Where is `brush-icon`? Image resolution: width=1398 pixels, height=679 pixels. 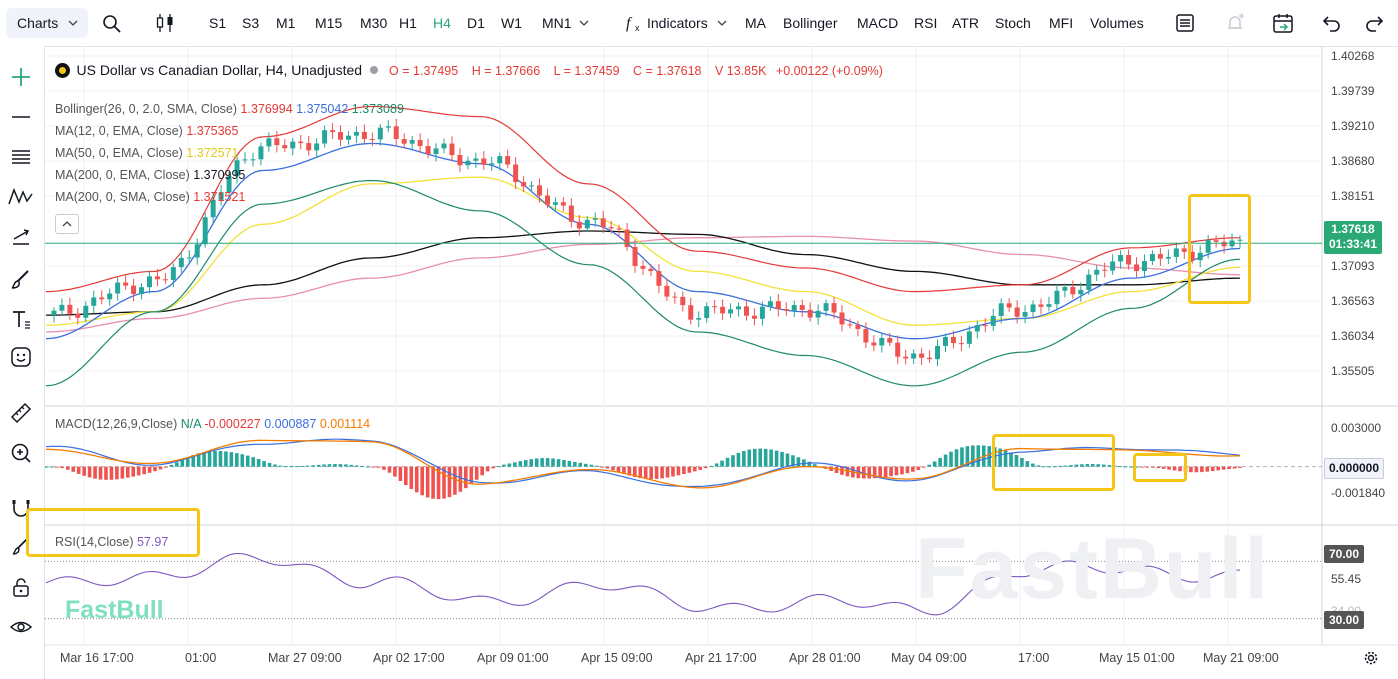 brush-icon is located at coordinates (21, 279).